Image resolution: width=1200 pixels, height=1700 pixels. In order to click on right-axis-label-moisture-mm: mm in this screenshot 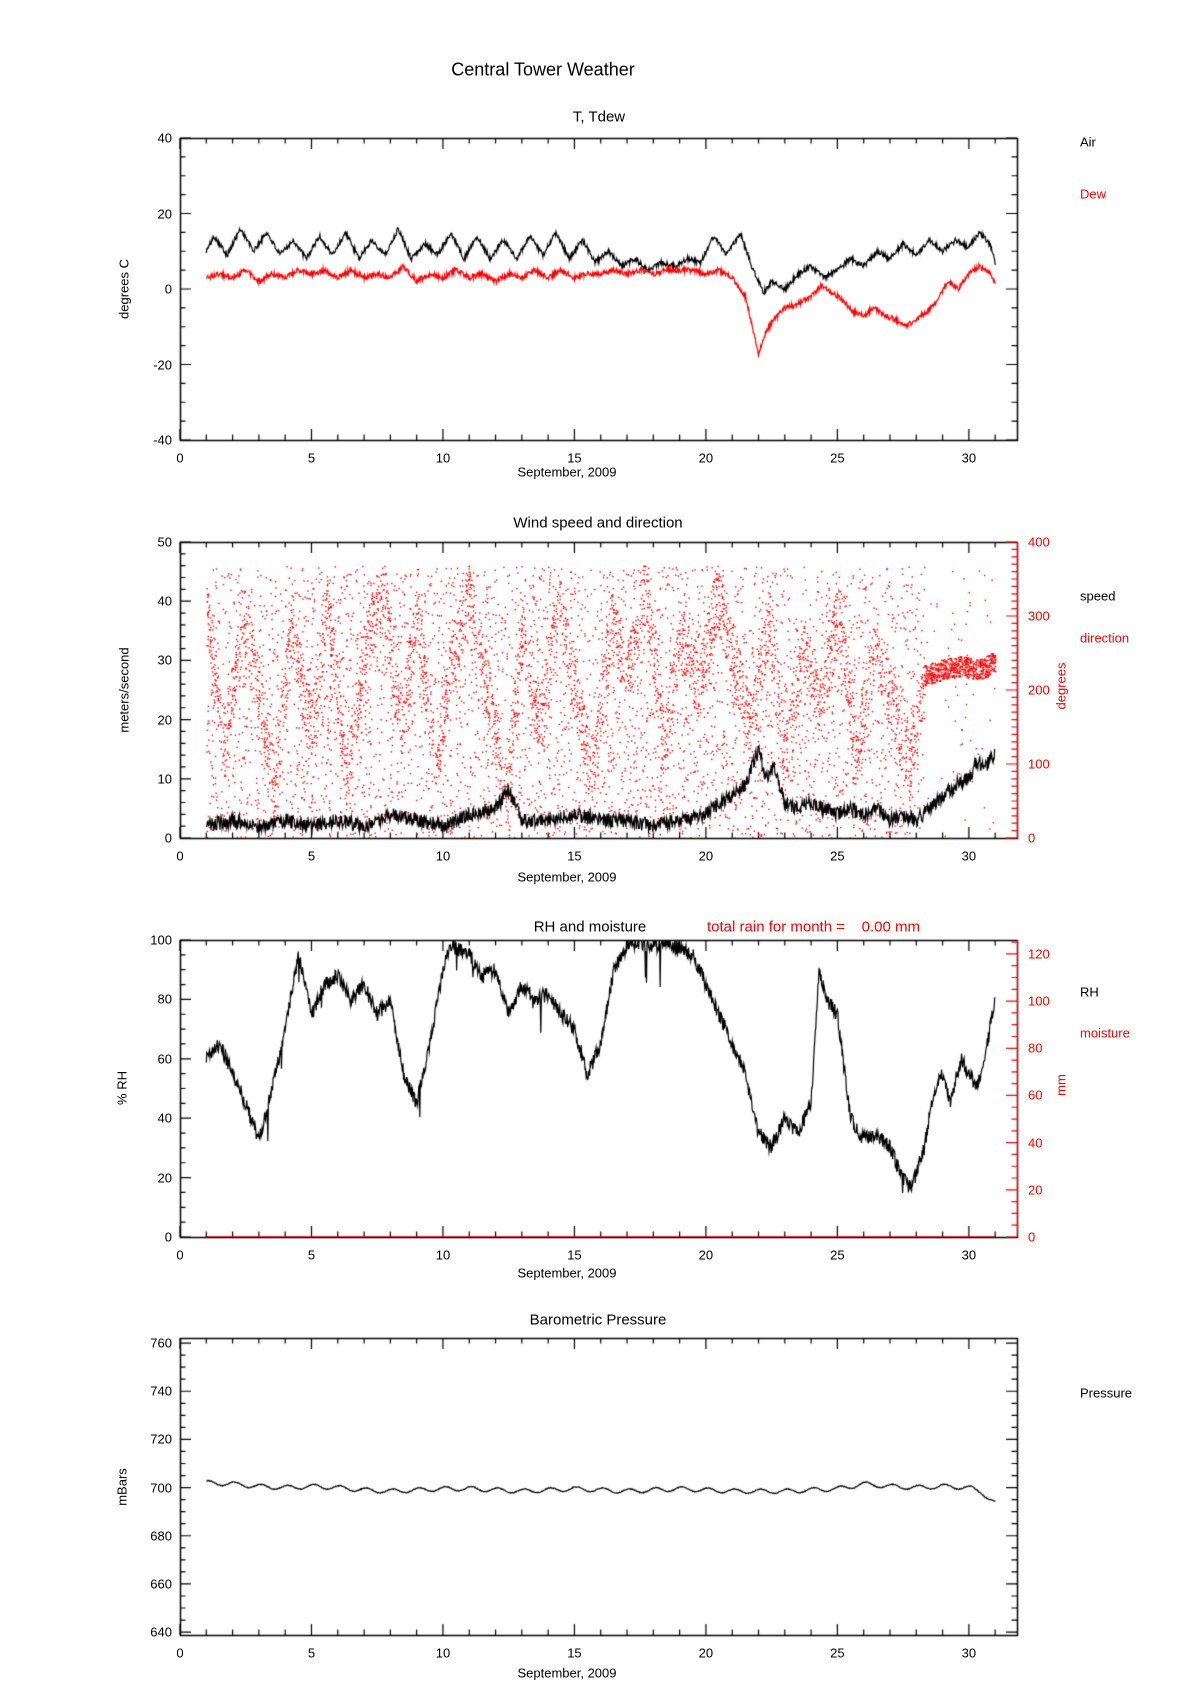, I will do `click(1061, 1085)`.